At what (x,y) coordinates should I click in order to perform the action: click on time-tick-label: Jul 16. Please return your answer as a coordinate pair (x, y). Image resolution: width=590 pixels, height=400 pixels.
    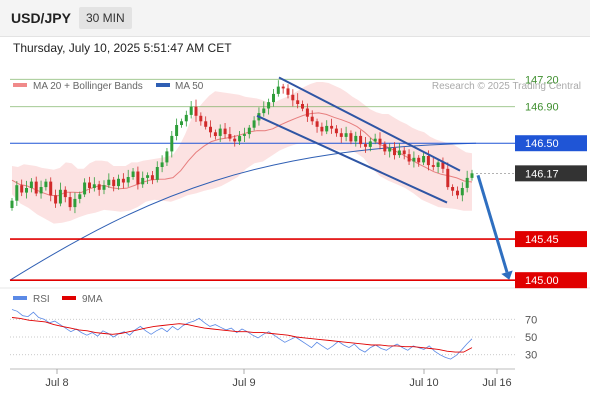
    Looking at the image, I should click on (496, 383).